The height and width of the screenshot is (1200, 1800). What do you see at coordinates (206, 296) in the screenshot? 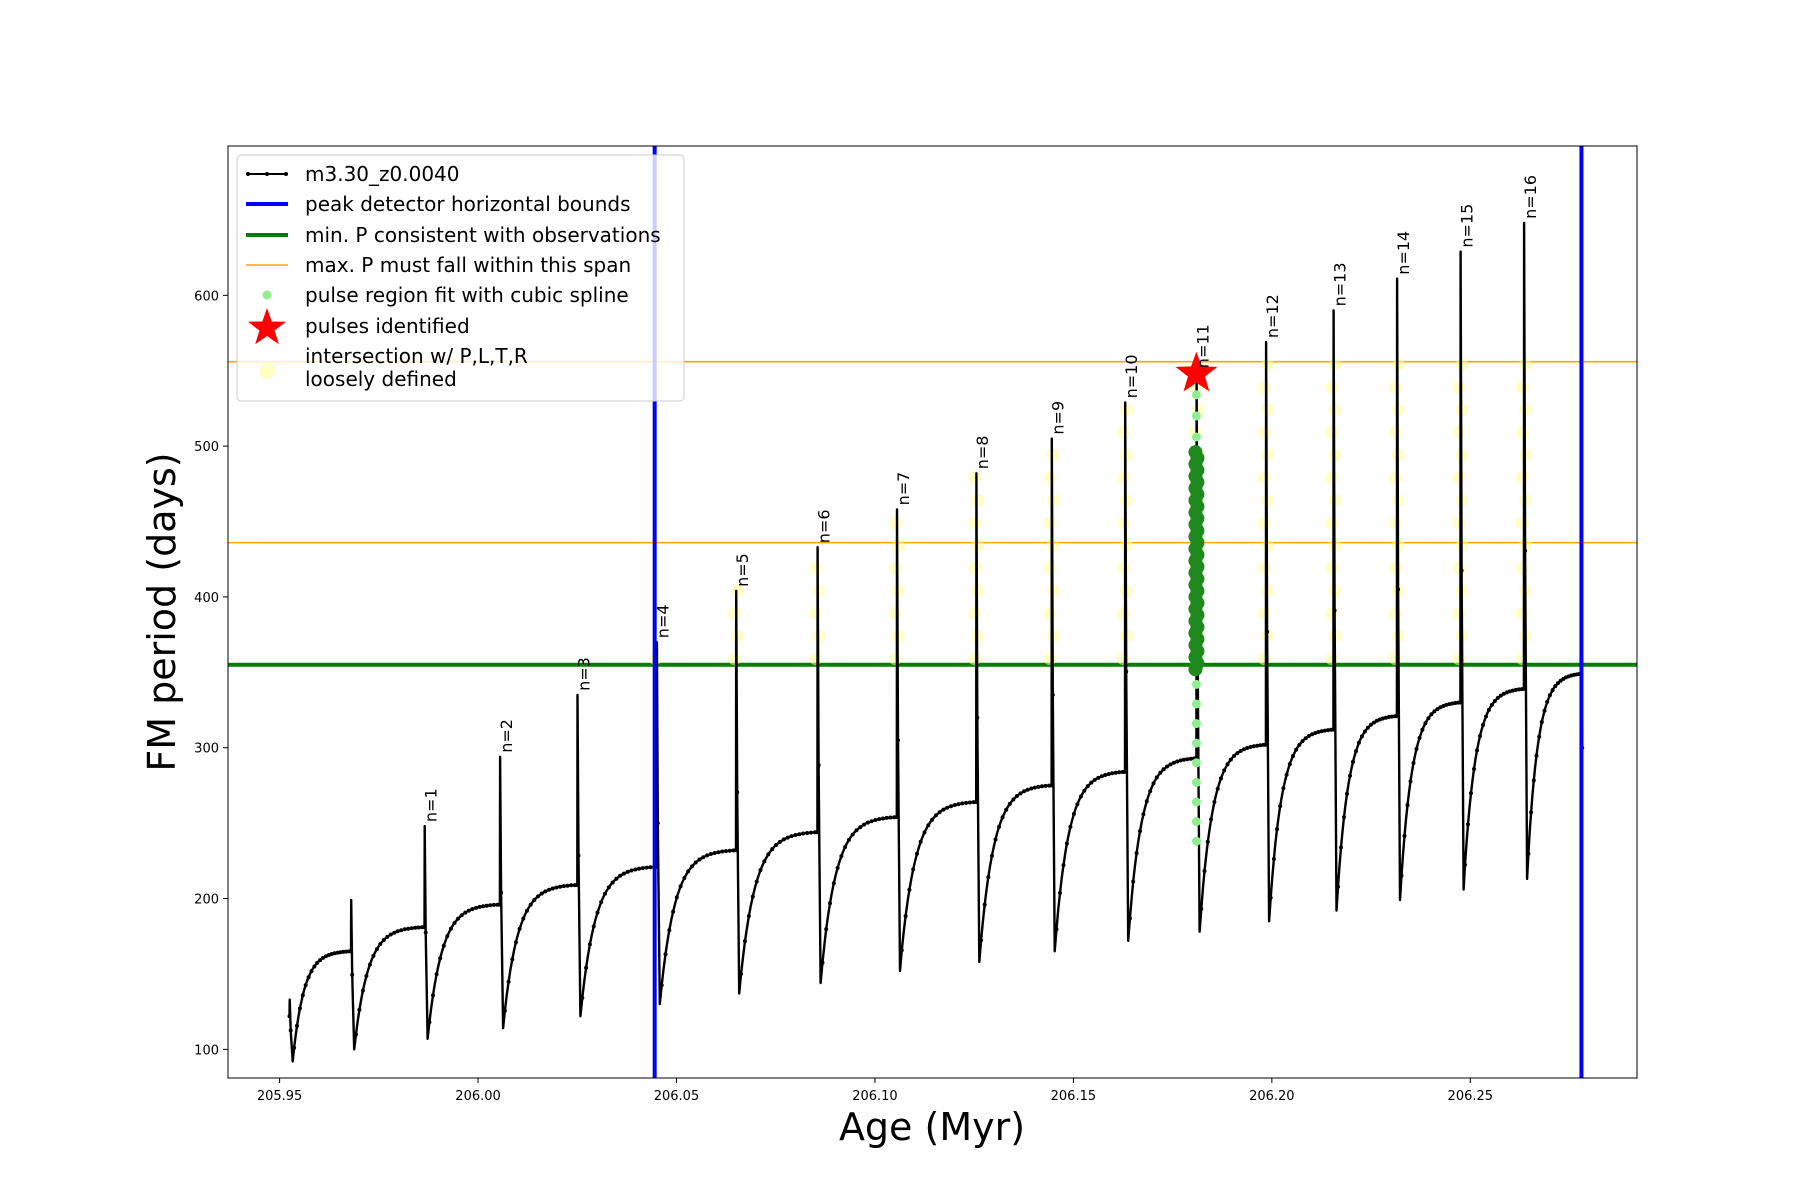
I see `y-tick-label: 600` at bounding box center [206, 296].